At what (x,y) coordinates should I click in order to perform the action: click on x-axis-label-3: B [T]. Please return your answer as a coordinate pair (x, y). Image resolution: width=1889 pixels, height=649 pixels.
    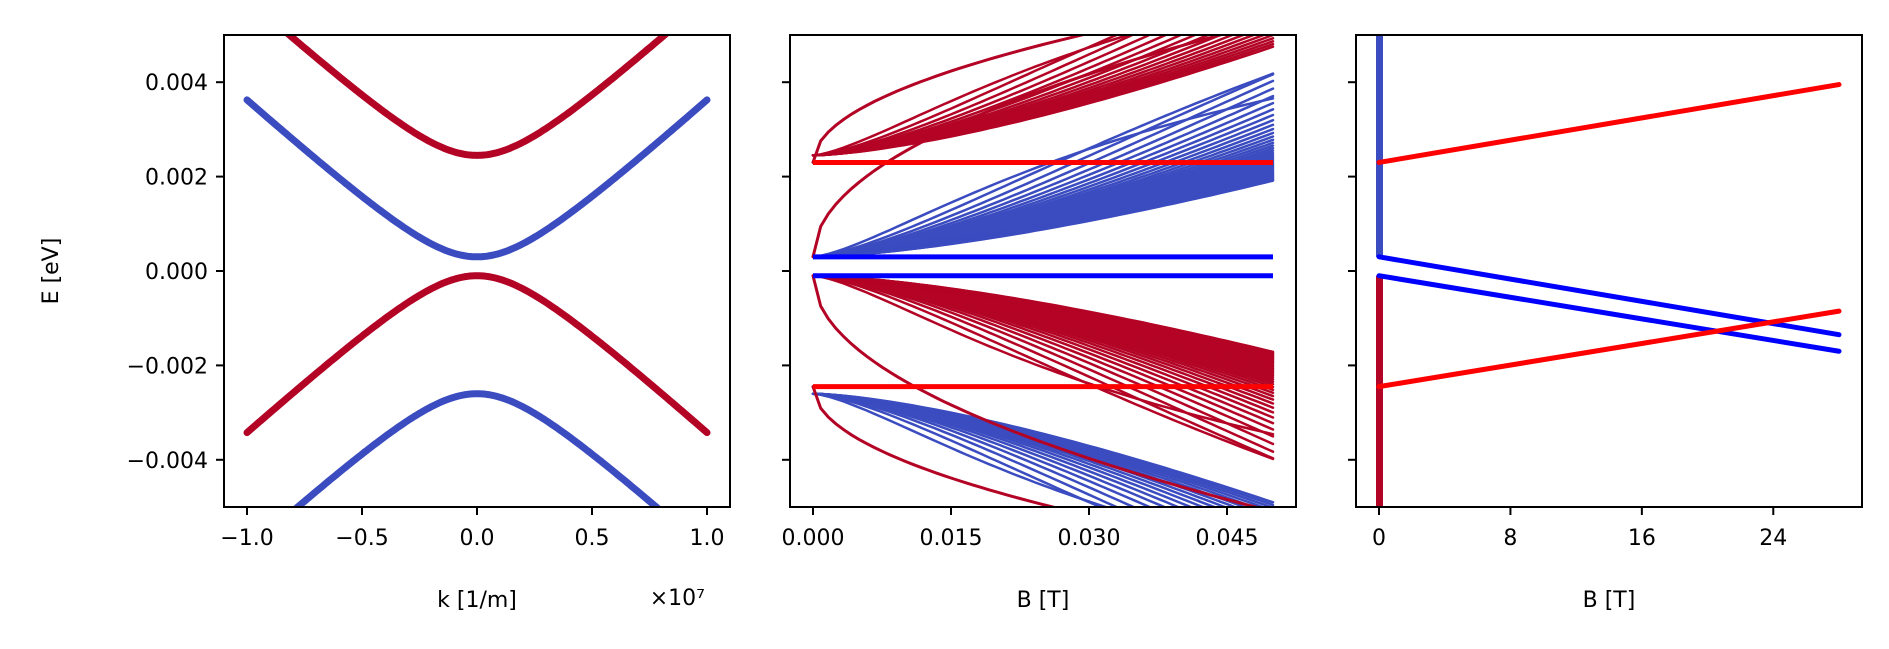
    Looking at the image, I should click on (1609, 600).